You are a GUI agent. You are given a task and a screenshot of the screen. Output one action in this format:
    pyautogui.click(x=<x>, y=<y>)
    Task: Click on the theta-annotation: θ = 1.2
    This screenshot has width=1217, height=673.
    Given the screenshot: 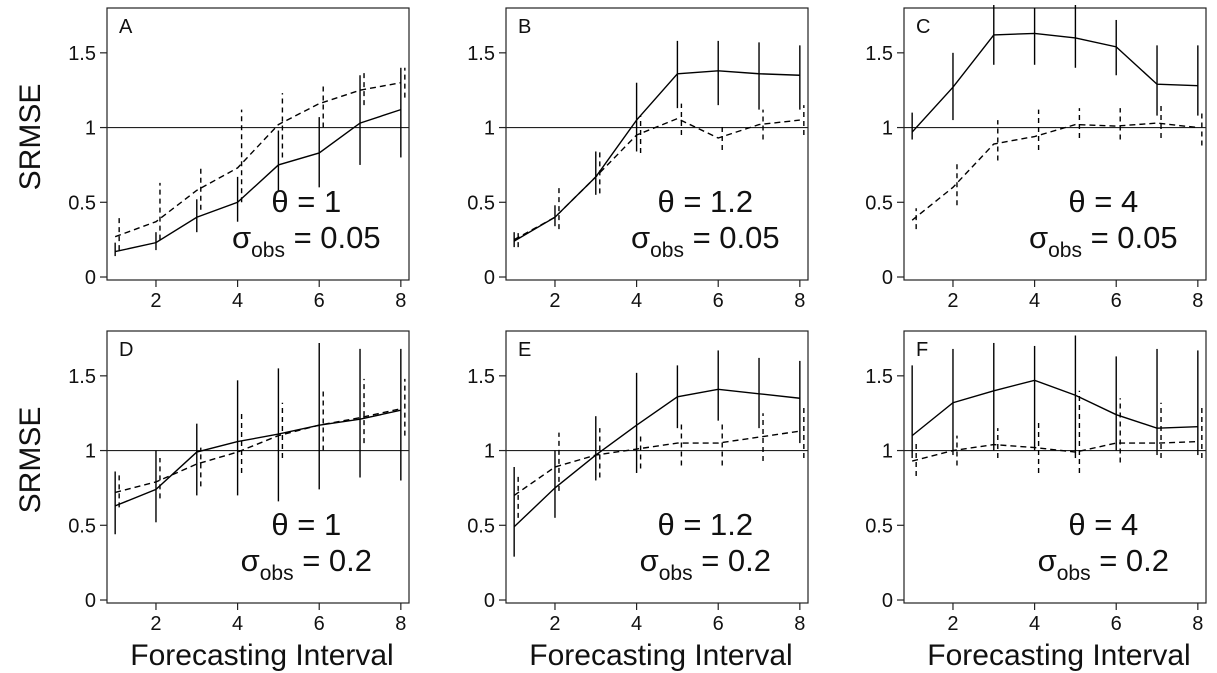 What is the action you would take?
    pyautogui.click(x=705, y=524)
    